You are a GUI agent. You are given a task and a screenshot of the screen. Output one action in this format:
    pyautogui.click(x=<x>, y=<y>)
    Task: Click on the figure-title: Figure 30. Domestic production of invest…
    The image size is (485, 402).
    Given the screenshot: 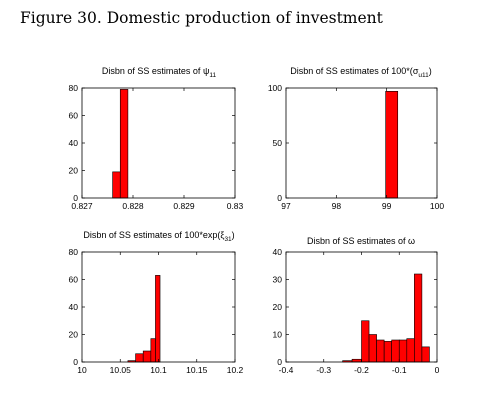 What is the action you would take?
    pyautogui.click(x=201, y=18)
    